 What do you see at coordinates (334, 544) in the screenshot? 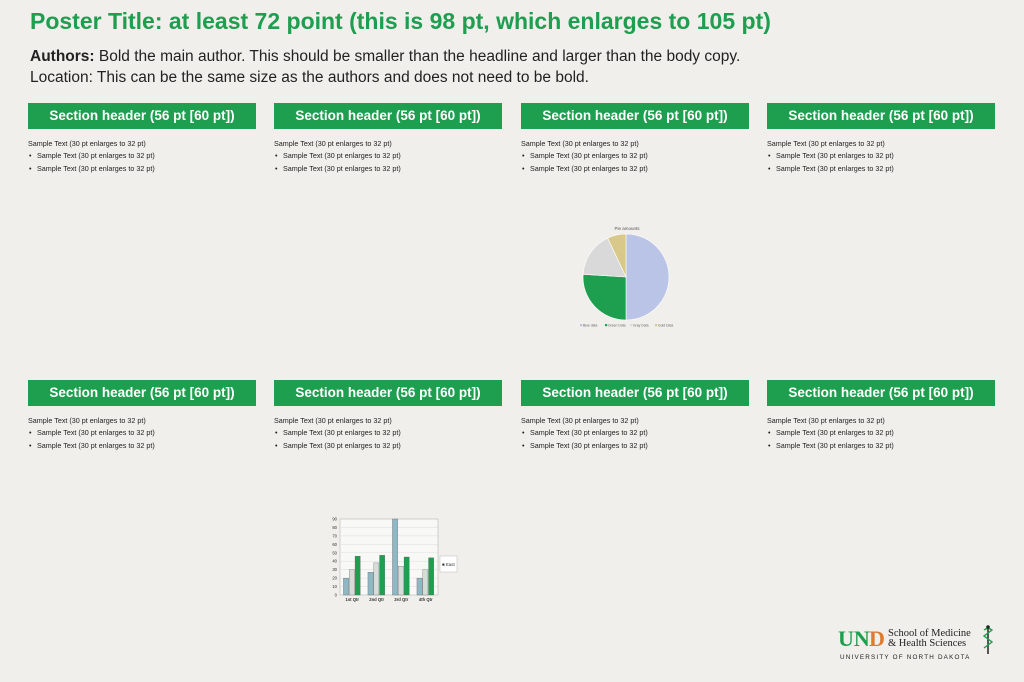
I see `y-tick-label: 60` at bounding box center [334, 544].